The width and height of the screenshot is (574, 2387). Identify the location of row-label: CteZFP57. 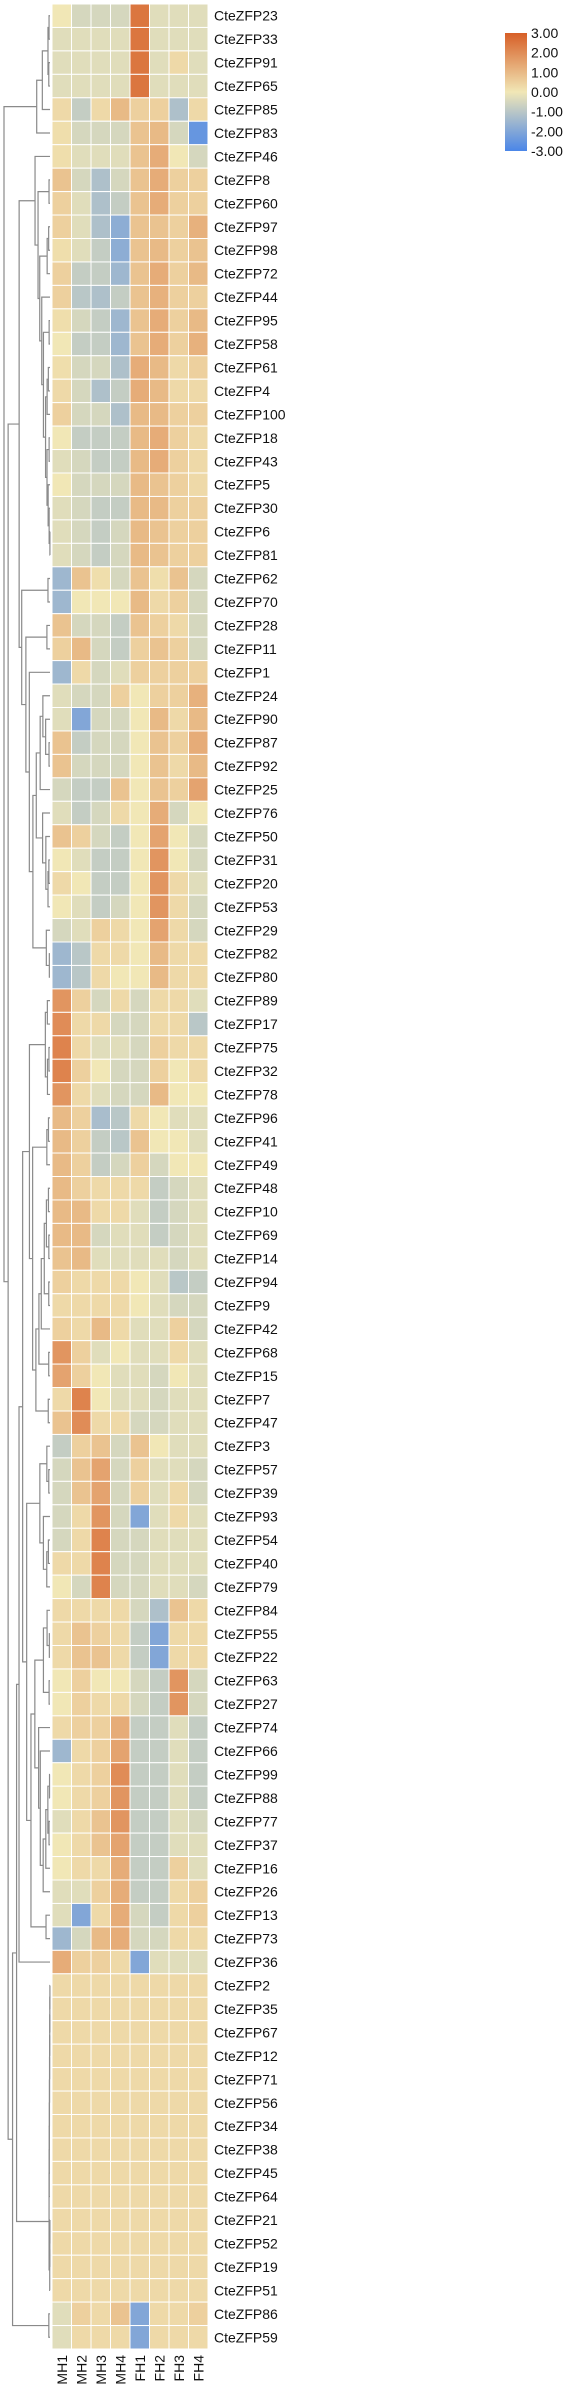
(246, 1470).